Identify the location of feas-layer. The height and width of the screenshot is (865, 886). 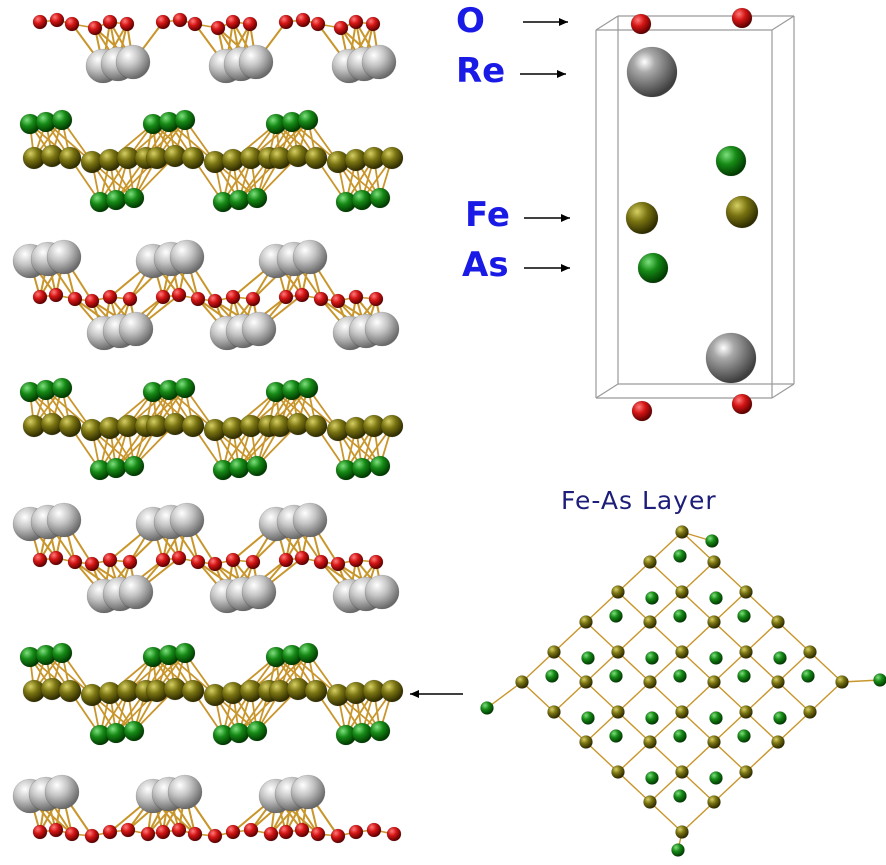
(211, 694).